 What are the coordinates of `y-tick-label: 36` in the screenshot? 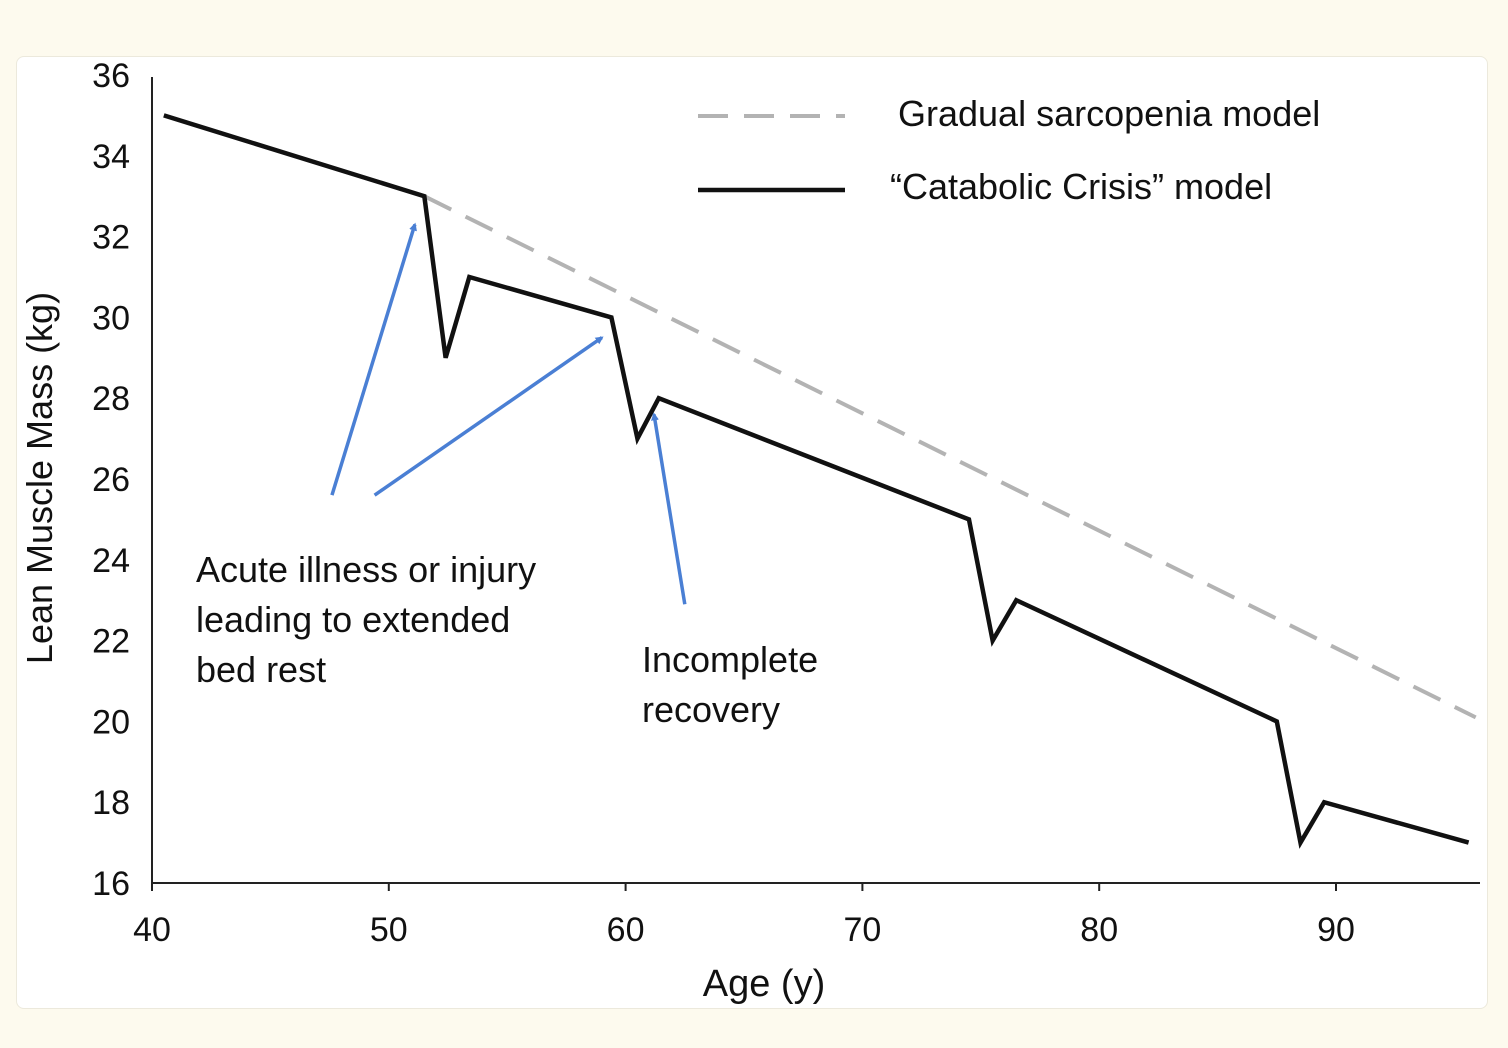 It's located at (111, 76).